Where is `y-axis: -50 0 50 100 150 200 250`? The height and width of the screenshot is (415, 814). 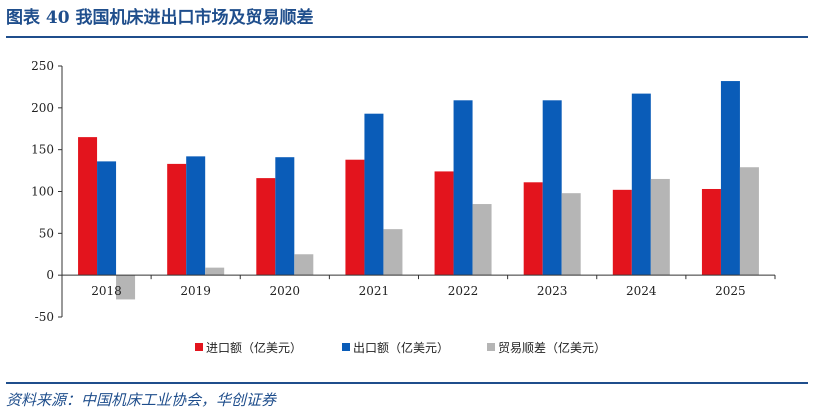
y-axis: -50 0 50 100 150 200 250 is located at coordinates (47, 191).